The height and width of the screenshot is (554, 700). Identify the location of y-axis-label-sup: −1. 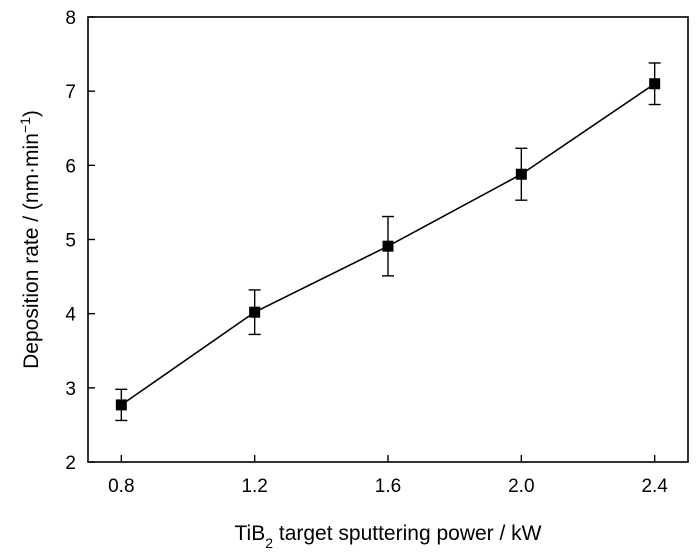
(25, 125).